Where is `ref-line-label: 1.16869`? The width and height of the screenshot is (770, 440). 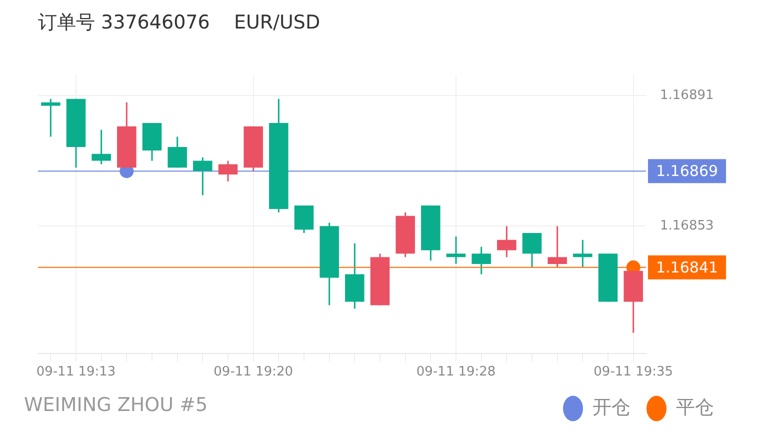 ref-line-label: 1.16869 is located at coordinates (687, 171).